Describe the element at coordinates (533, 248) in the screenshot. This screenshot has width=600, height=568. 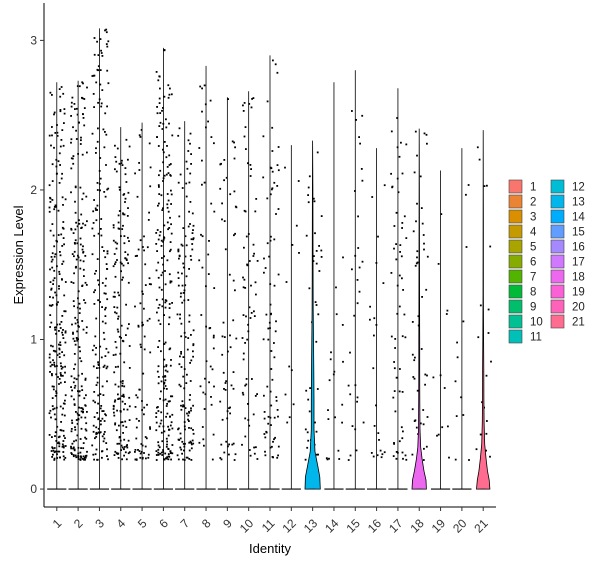
I see `legend-label: 5` at that location.